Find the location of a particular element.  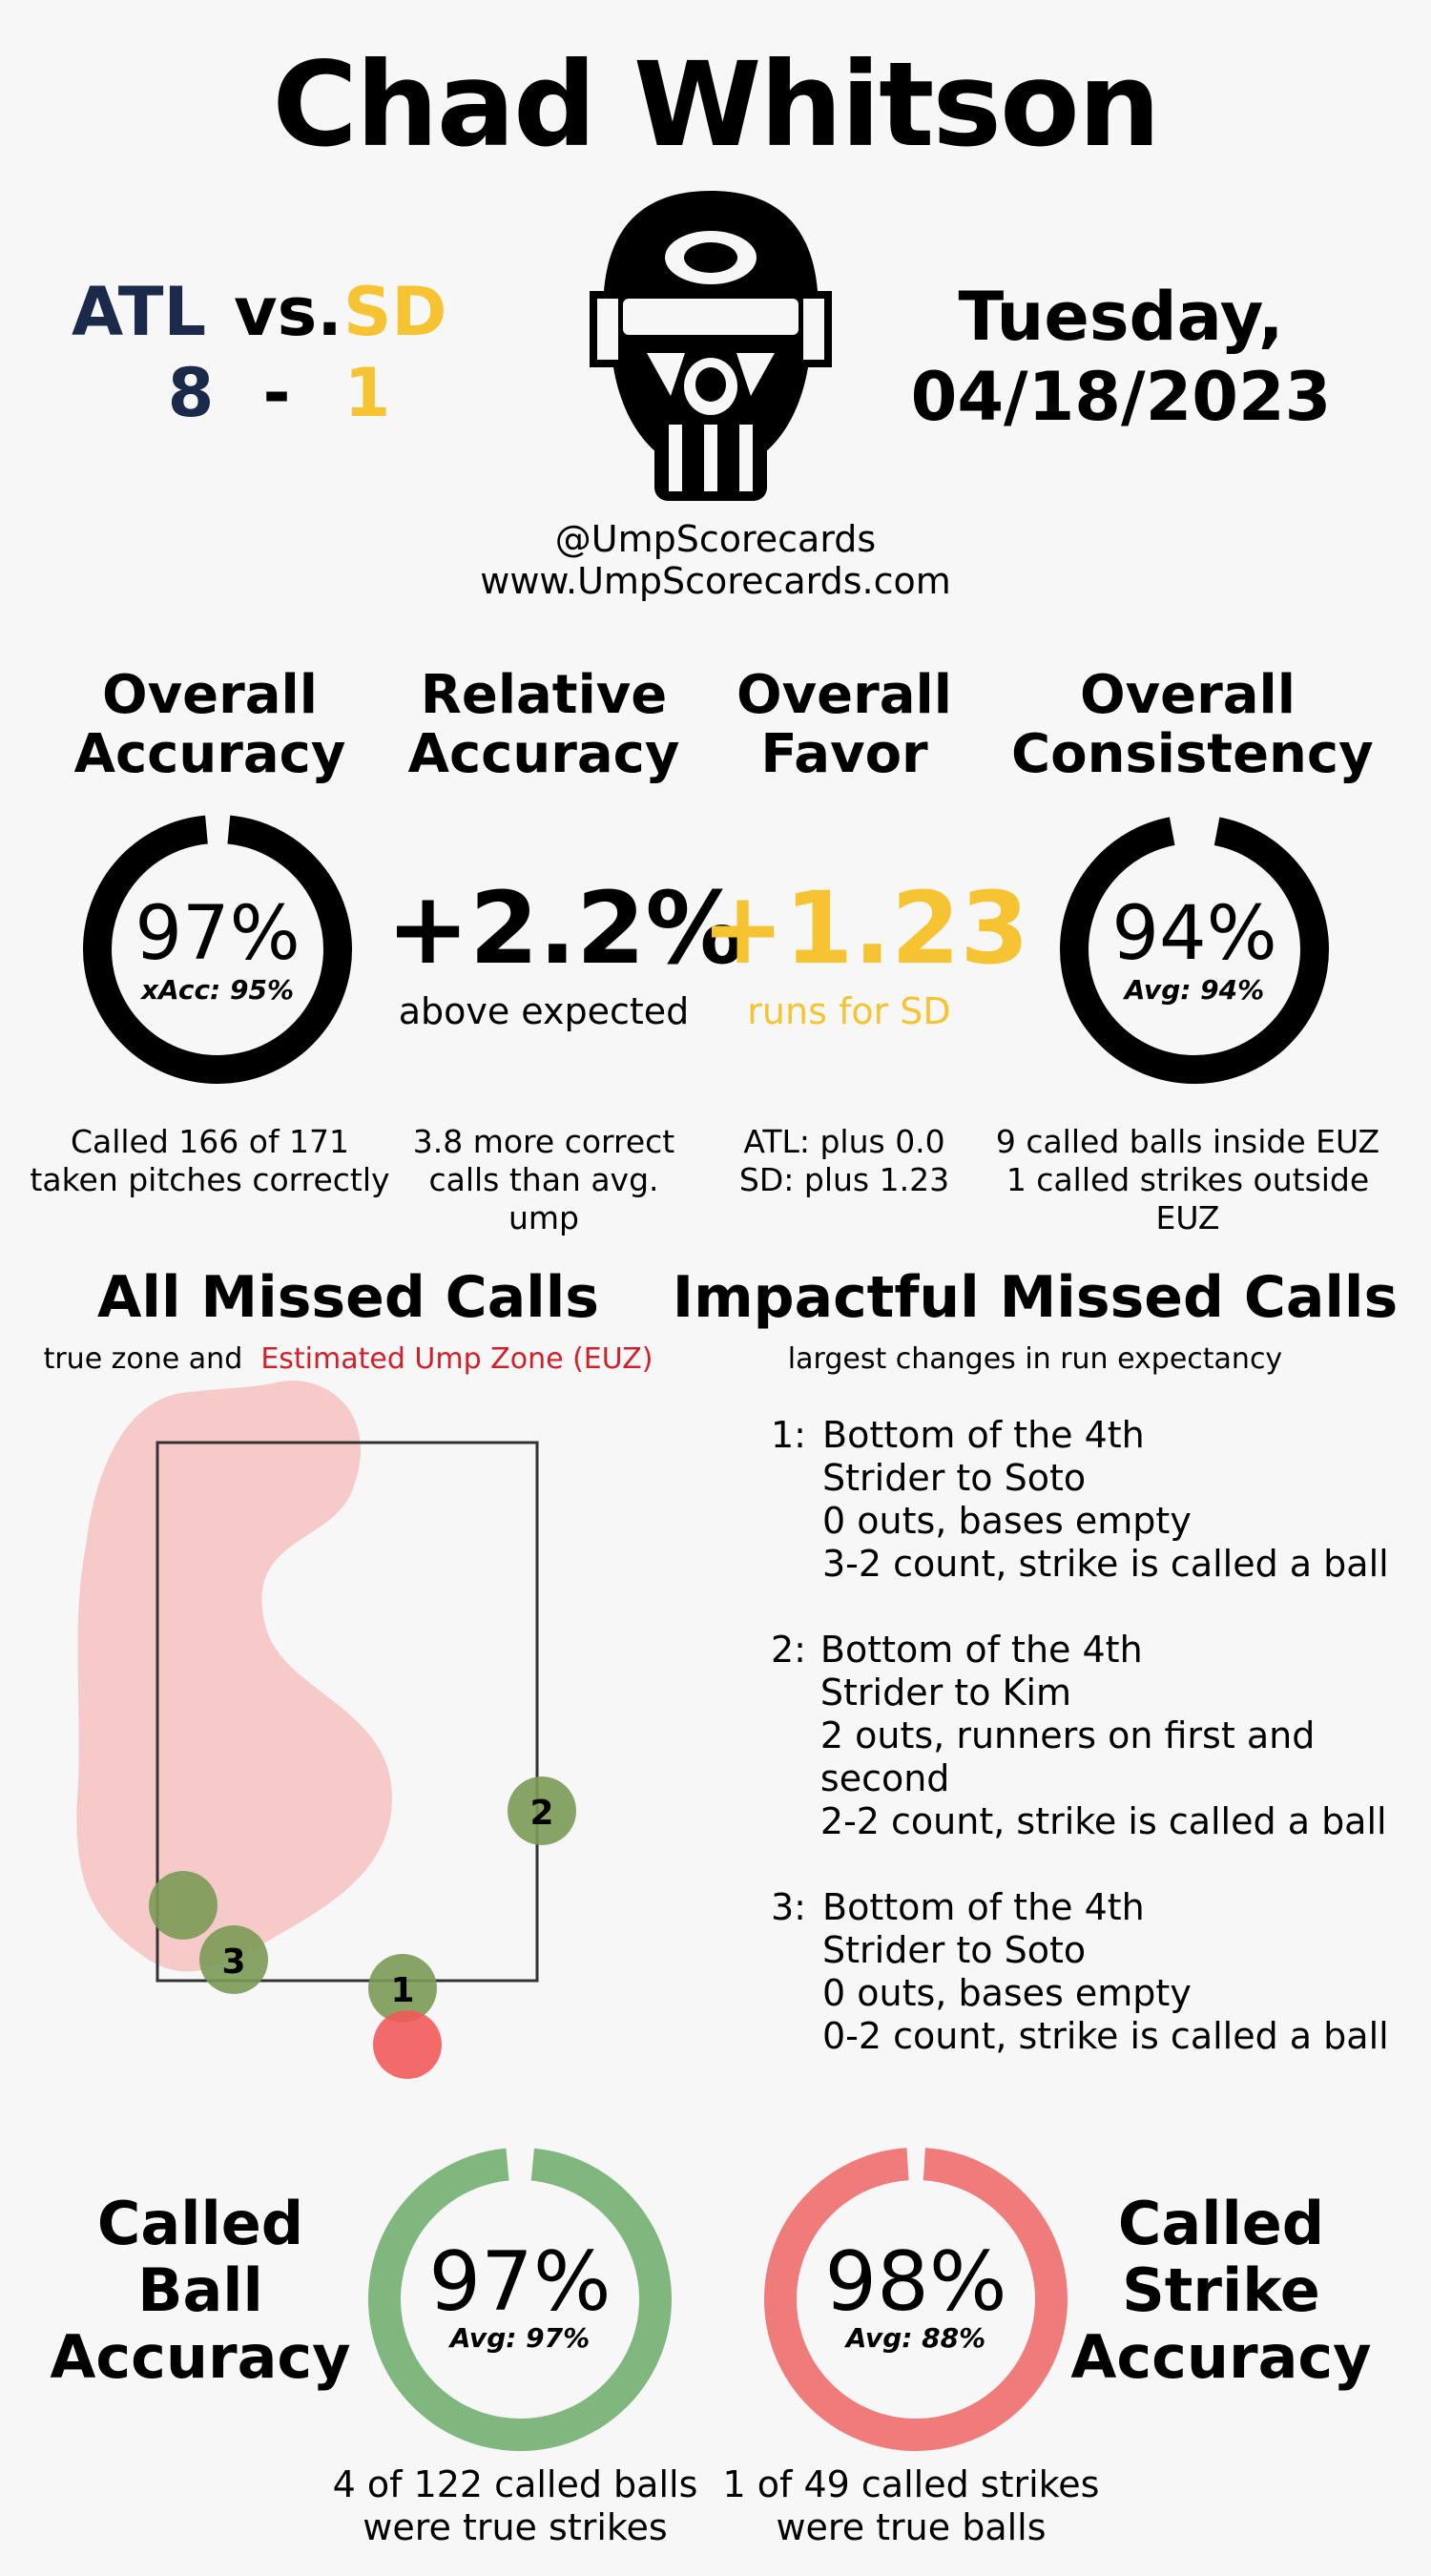

missed-call-label-2: 2 is located at coordinates (541, 1813).